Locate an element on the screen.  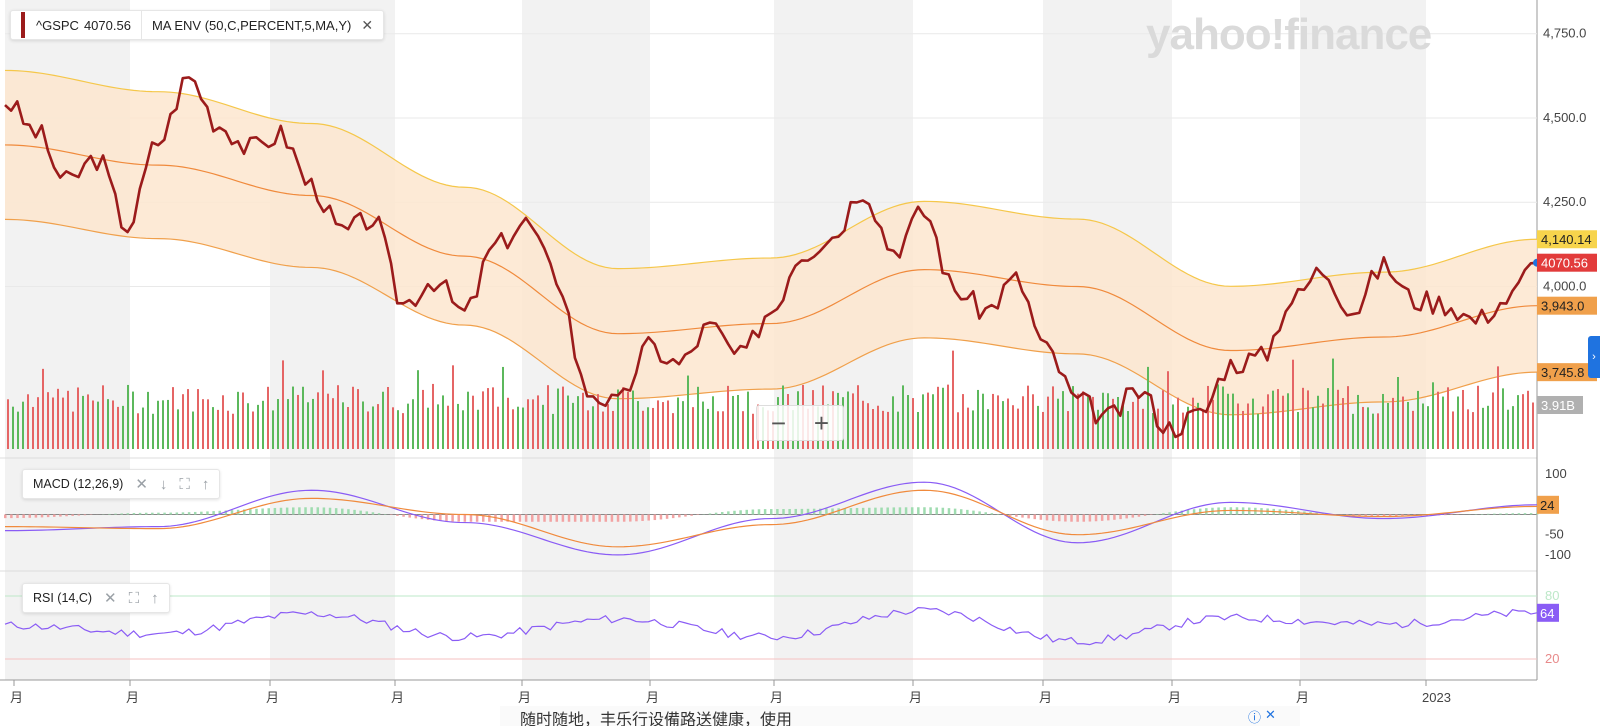
macd-label: MACD (12,26,9) is located at coordinates (78, 484).